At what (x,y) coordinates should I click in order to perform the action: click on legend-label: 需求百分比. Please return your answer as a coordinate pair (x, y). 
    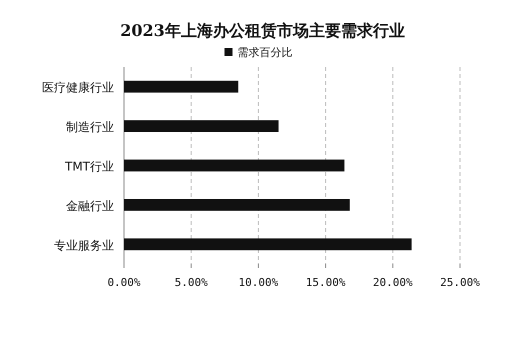
    Looking at the image, I should click on (265, 52).